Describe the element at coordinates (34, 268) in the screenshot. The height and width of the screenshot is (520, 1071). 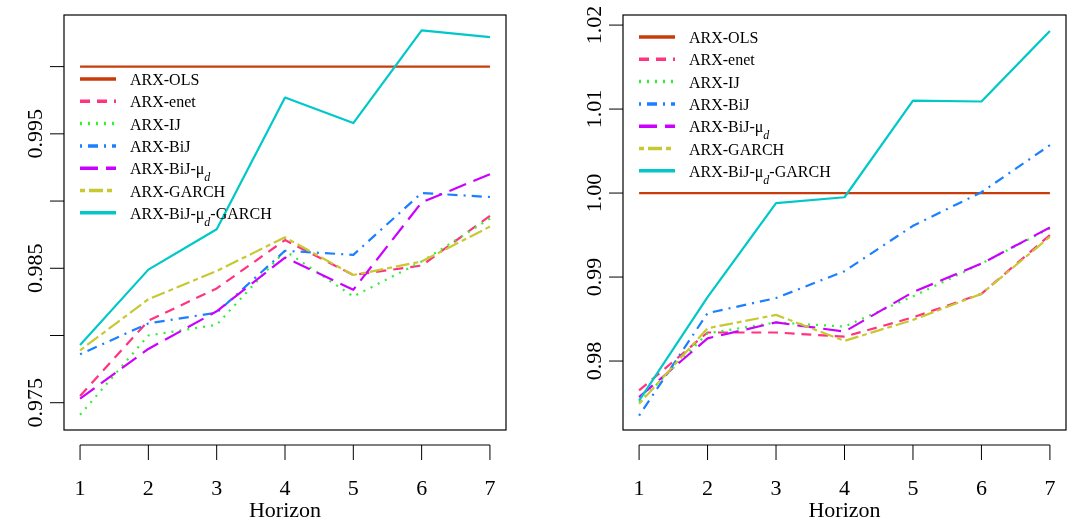
I see `y-tick-label: 0.985` at that location.